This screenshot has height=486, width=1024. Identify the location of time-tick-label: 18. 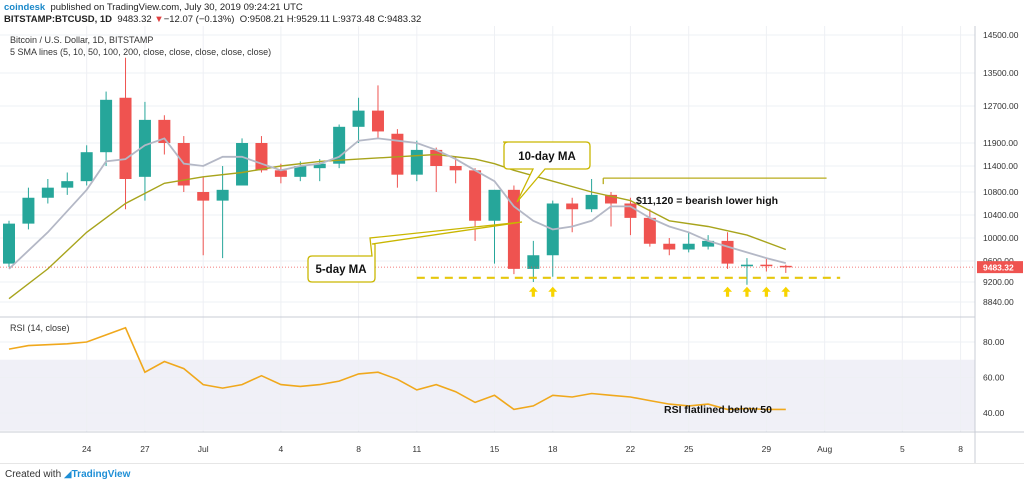
(553, 449).